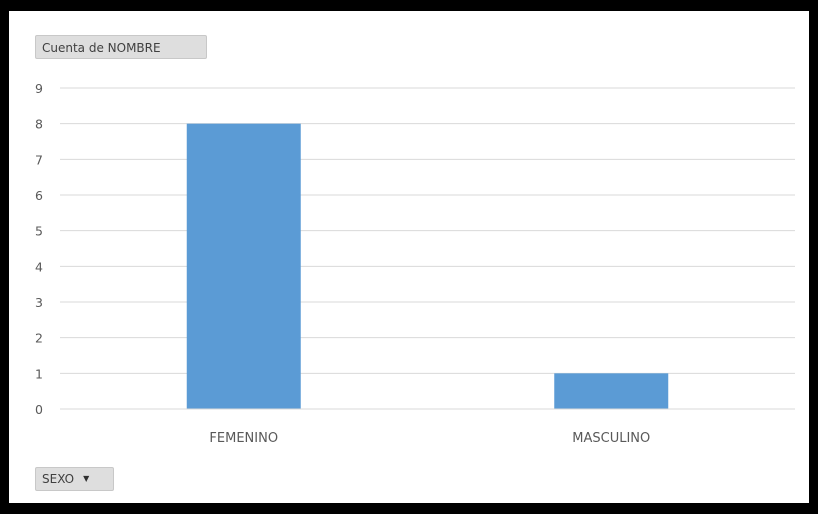  What do you see at coordinates (39, 409) in the screenshot?
I see `y-tick-label: 0` at bounding box center [39, 409].